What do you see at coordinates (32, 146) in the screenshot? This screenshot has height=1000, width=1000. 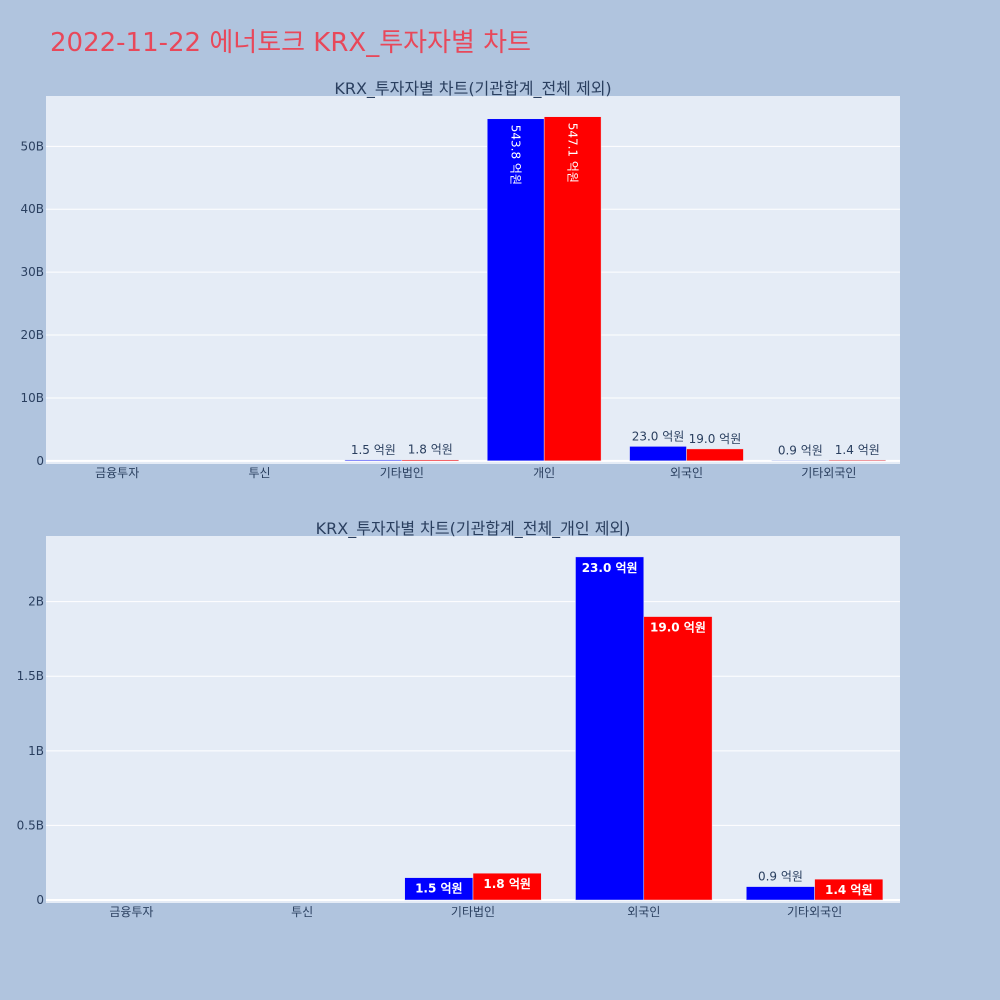 I see `y-tick-label: 50B` at bounding box center [32, 146].